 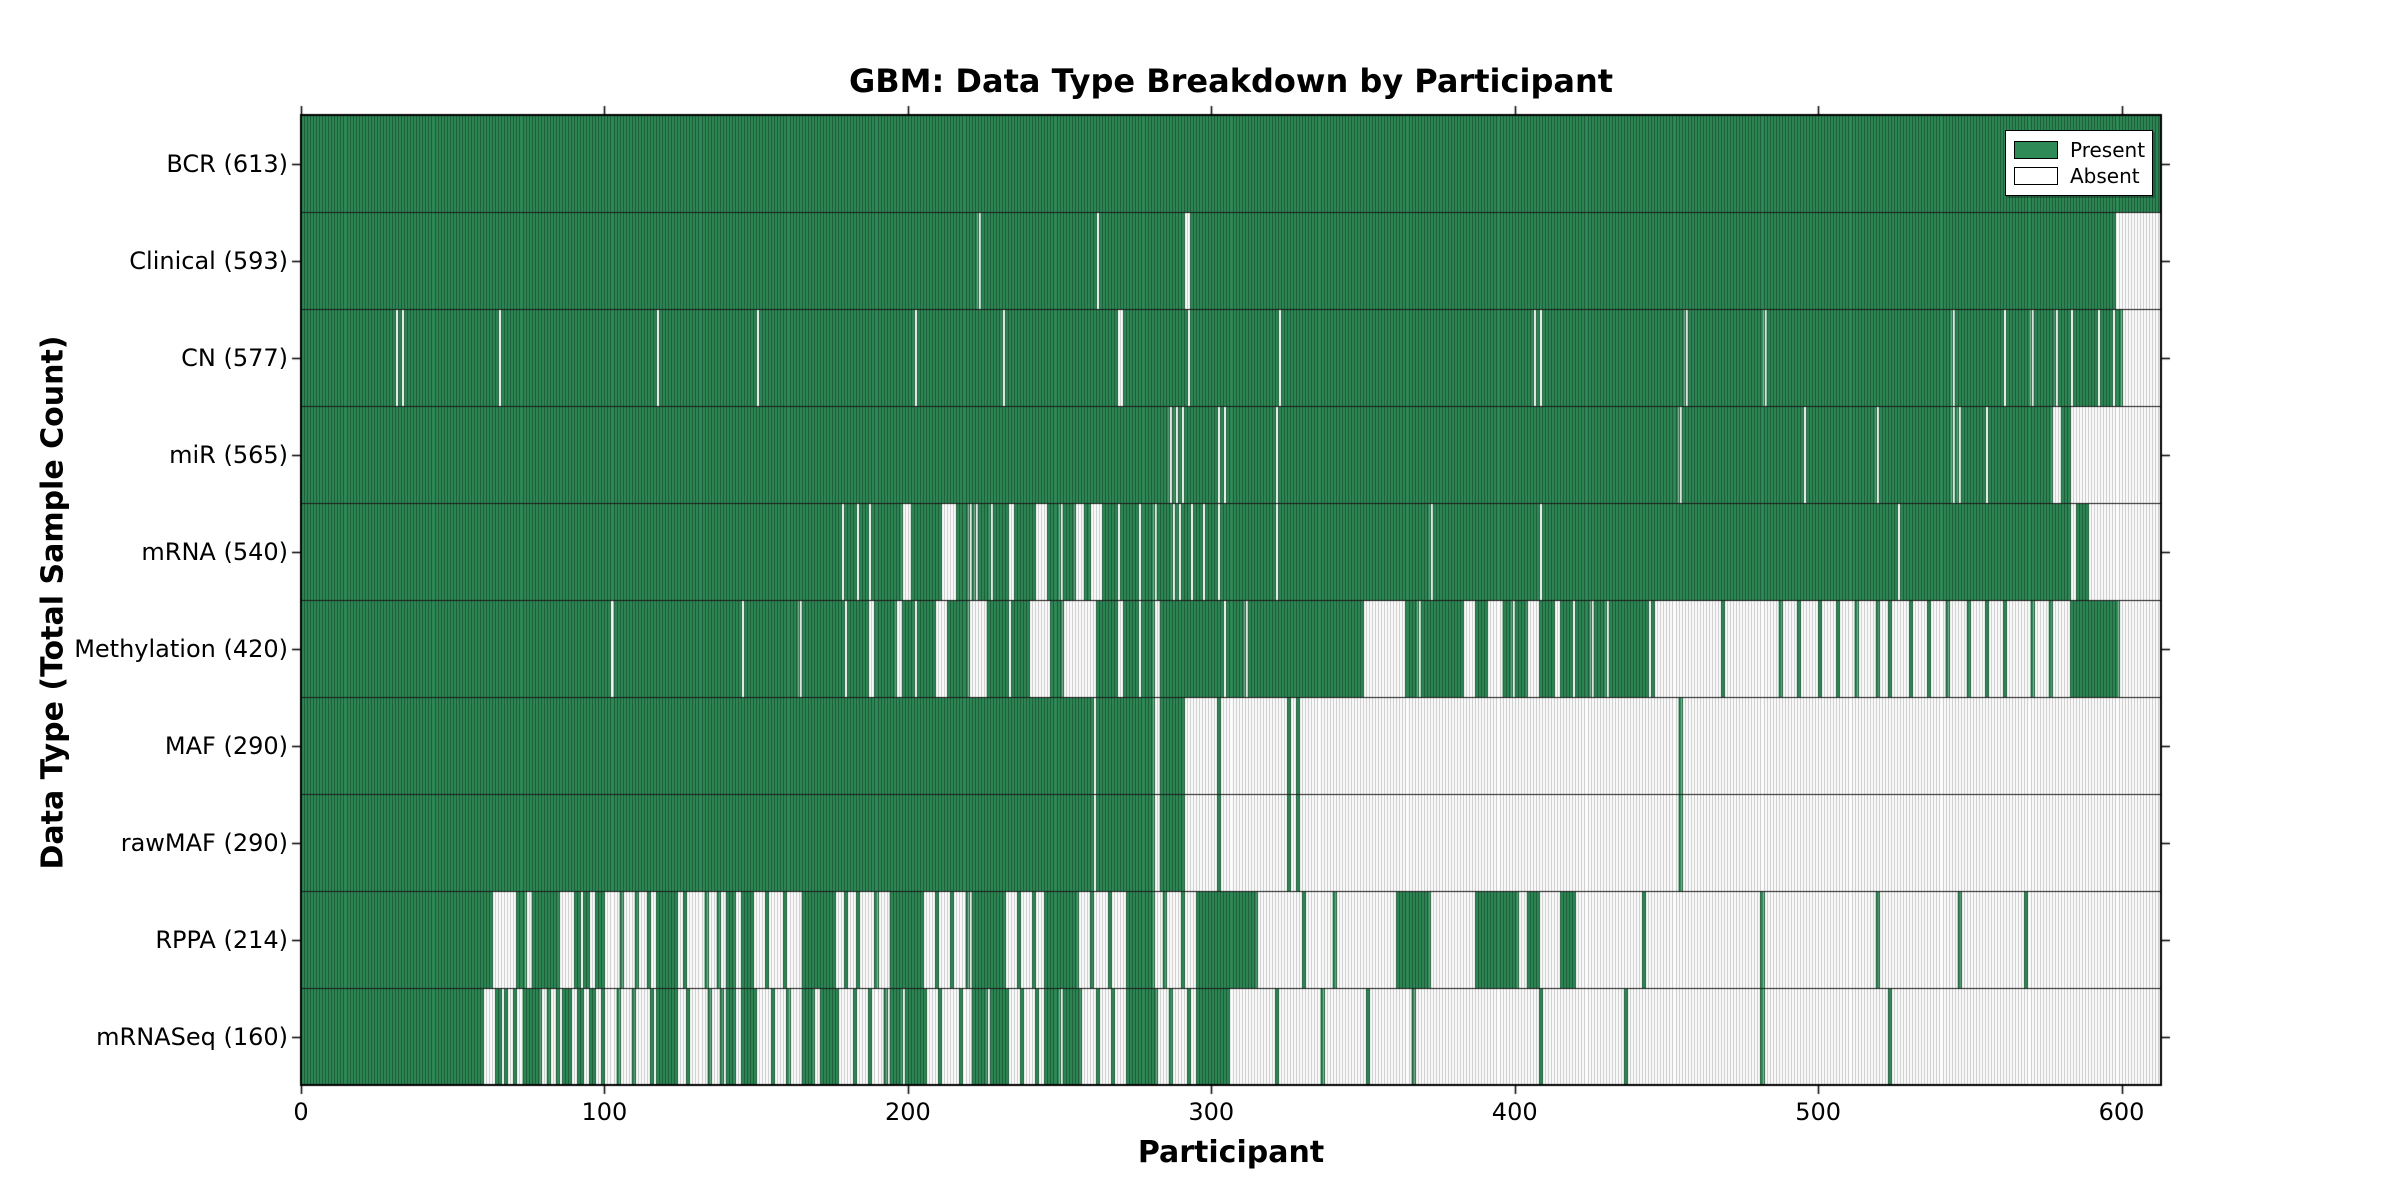 I want to click on y-tick-label-rawMAF: rawMAF (290), so click(x=204, y=842).